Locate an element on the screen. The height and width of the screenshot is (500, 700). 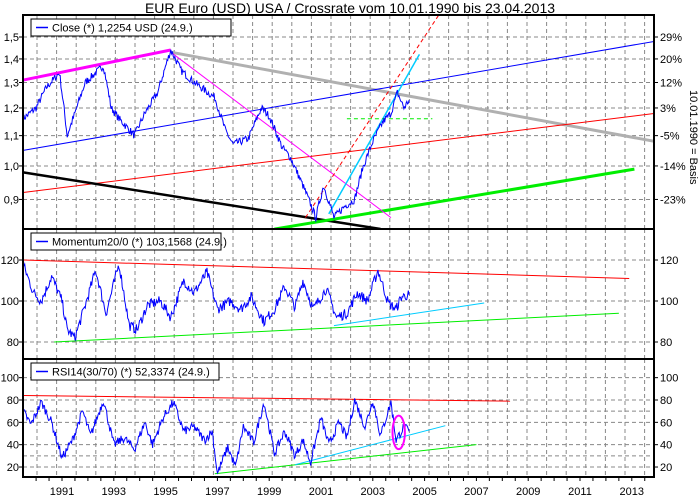
x-tick-label: 2005 is located at coordinates (424, 492).